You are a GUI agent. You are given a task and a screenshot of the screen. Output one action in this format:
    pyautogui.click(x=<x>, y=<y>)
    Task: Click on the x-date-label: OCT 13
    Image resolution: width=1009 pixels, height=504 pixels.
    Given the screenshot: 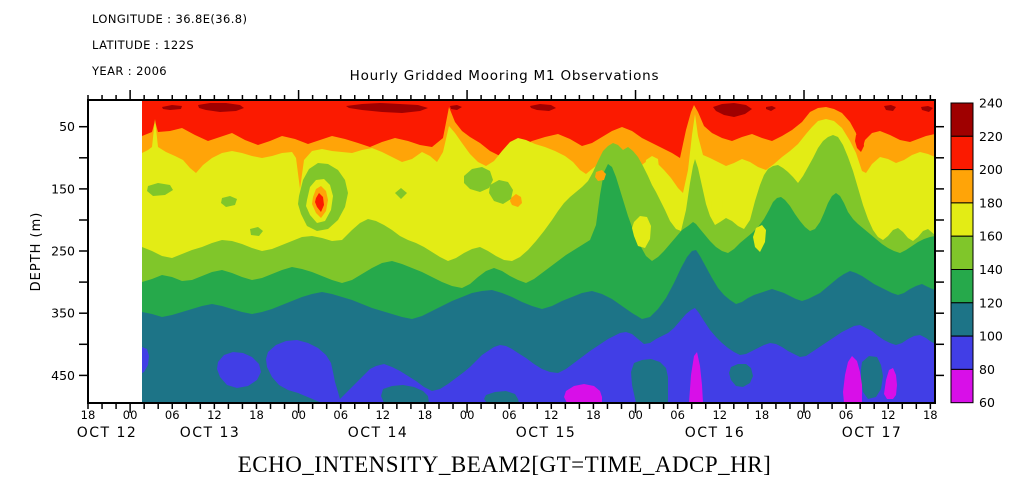 What is the action you would take?
    pyautogui.click(x=210, y=433)
    